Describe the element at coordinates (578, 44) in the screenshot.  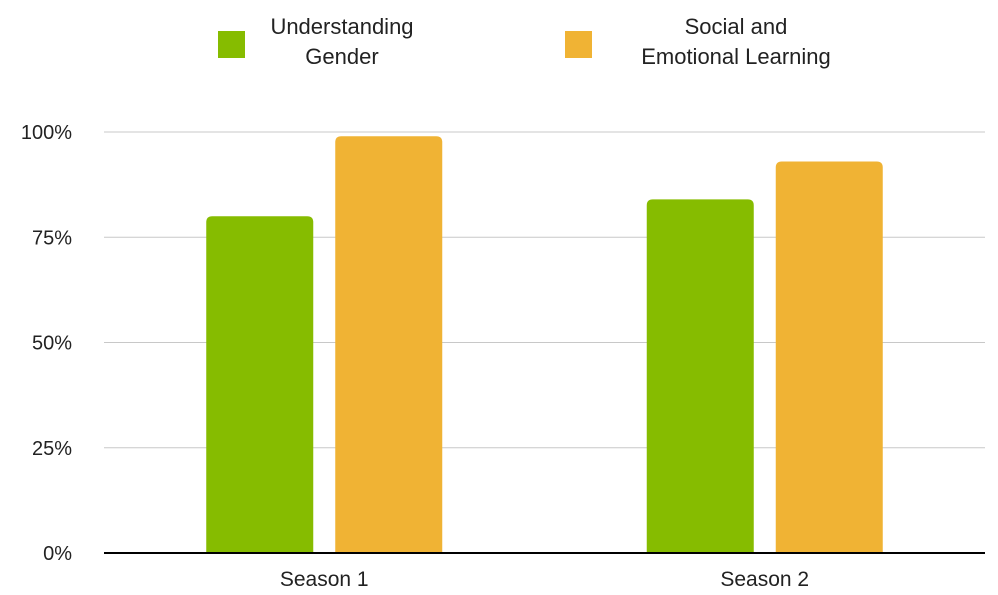
I see `legend-swatch-social-emotional-learning` at that location.